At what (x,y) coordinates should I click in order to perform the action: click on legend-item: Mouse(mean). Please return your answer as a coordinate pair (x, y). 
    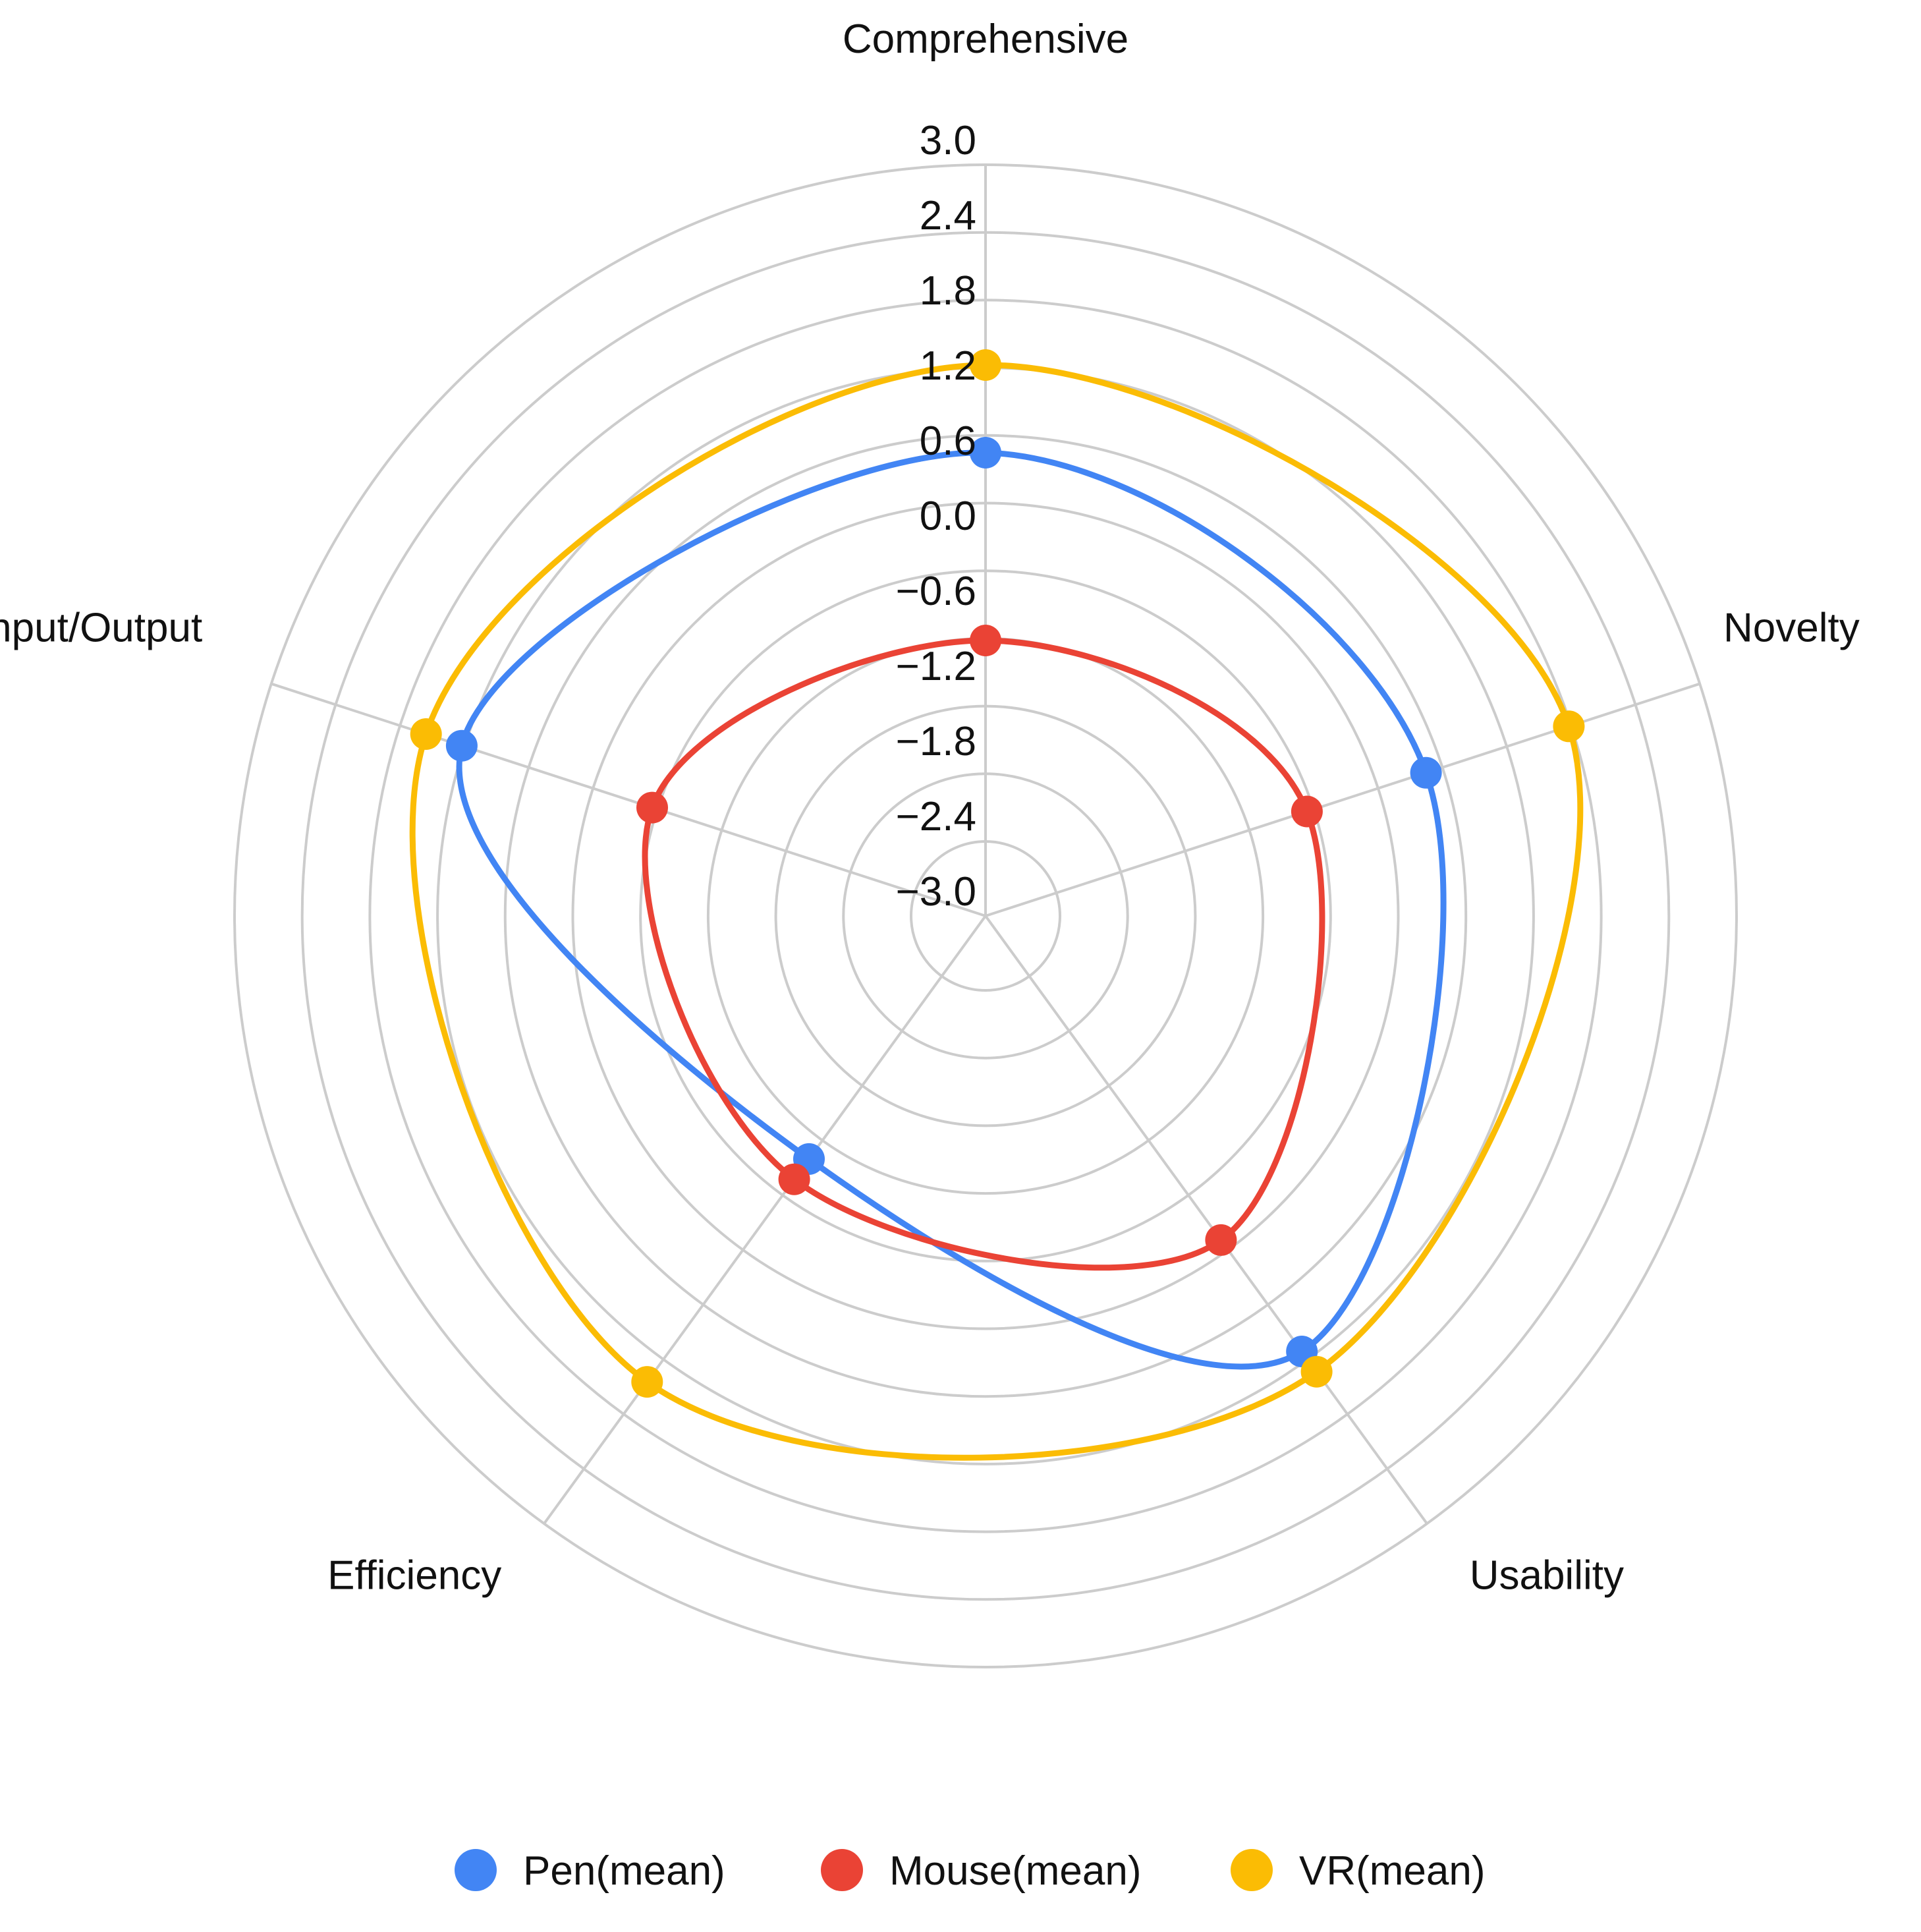
    Looking at the image, I should click on (981, 1871).